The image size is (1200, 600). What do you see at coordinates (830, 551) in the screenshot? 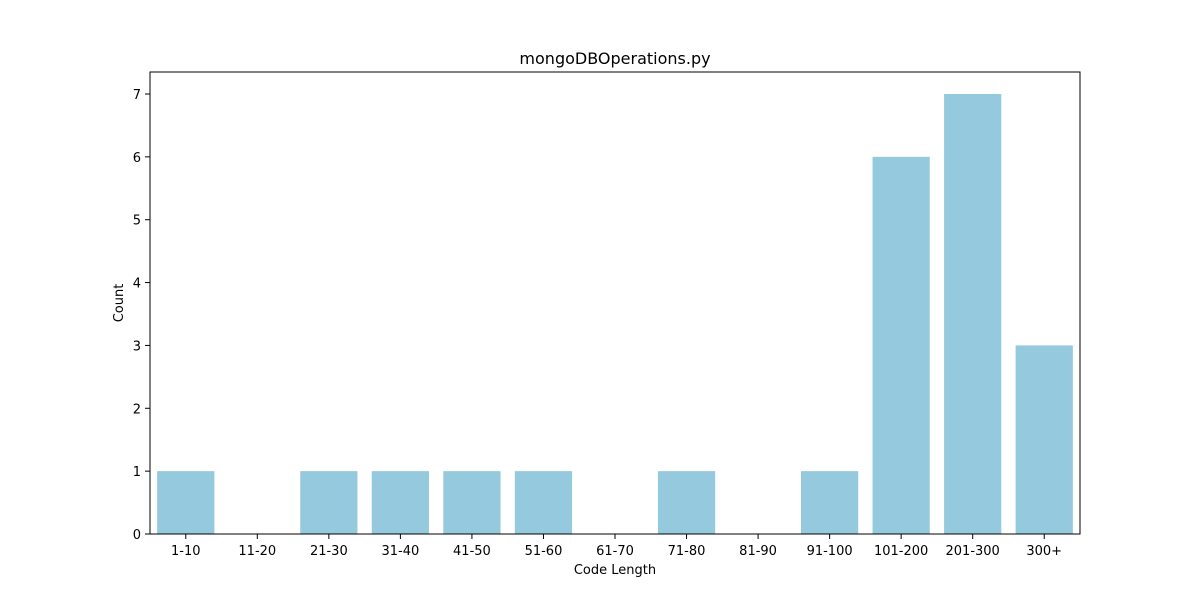
I see `x-tick-label: 91-100` at bounding box center [830, 551].